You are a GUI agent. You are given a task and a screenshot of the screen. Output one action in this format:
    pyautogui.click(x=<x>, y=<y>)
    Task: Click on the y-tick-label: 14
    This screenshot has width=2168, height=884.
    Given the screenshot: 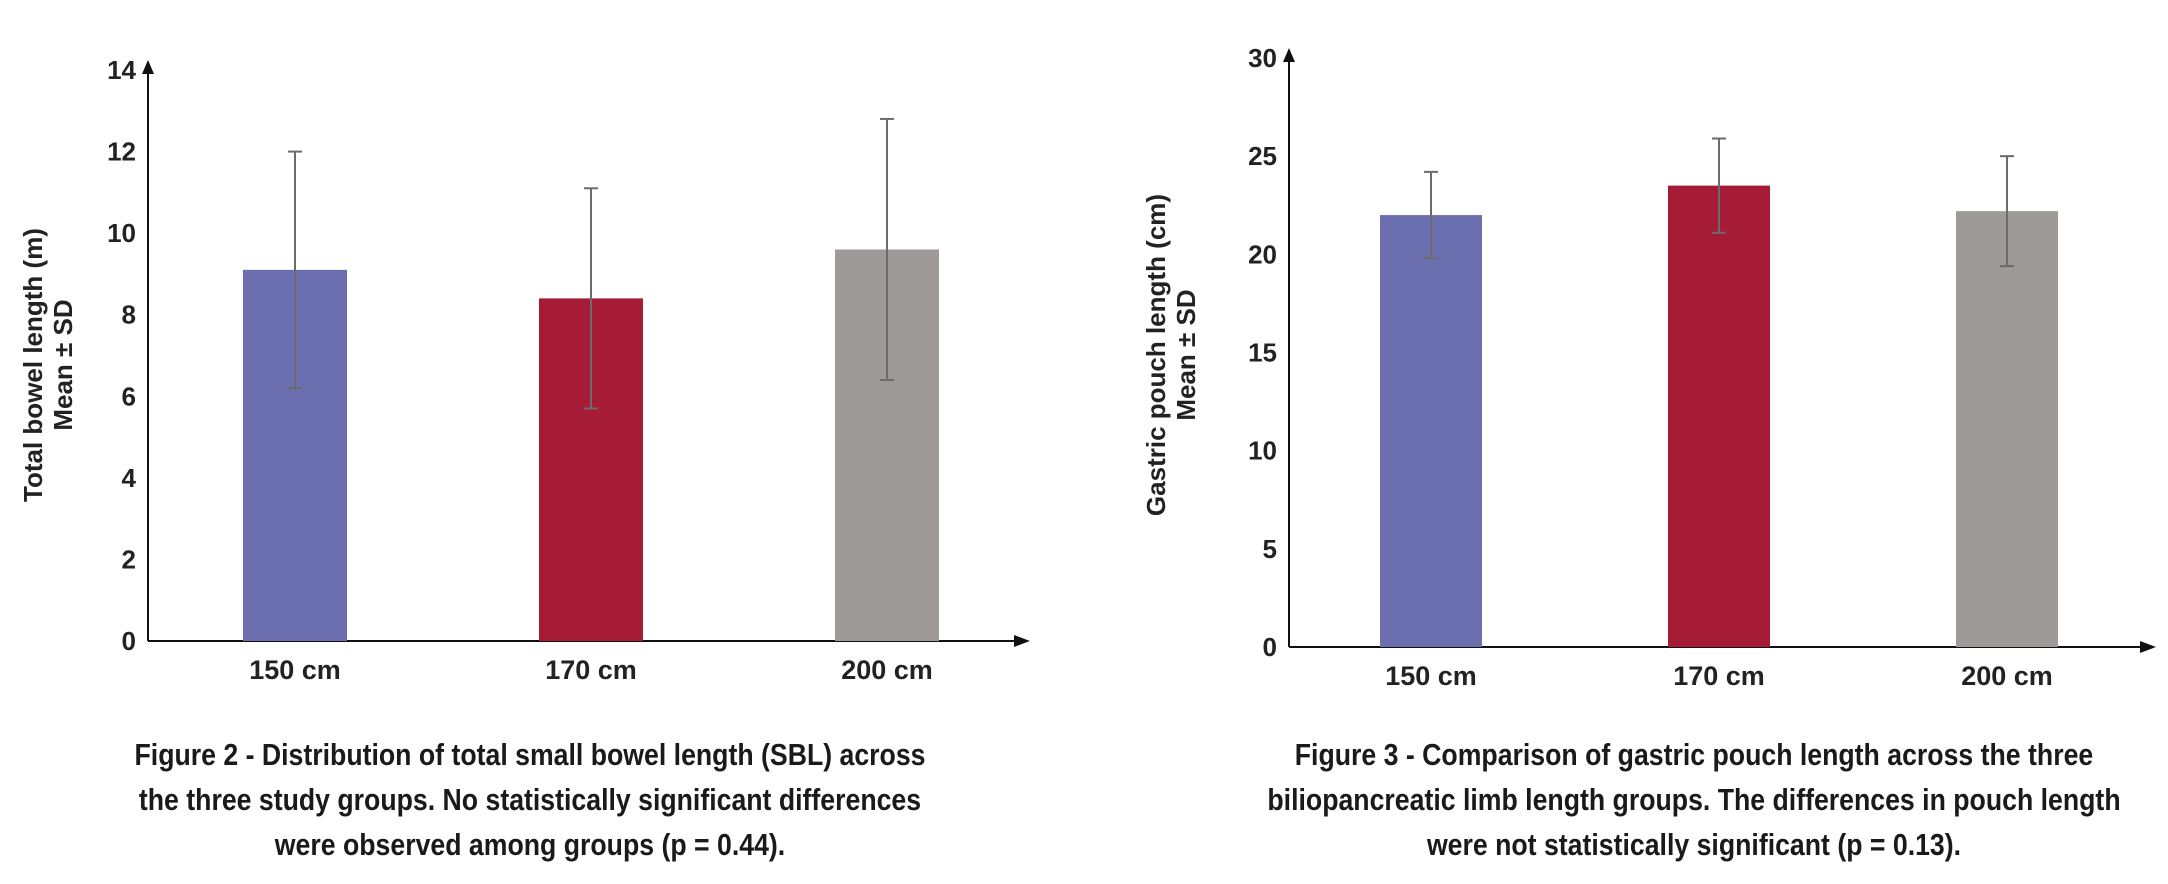 What is the action you would take?
    pyautogui.click(x=121, y=70)
    